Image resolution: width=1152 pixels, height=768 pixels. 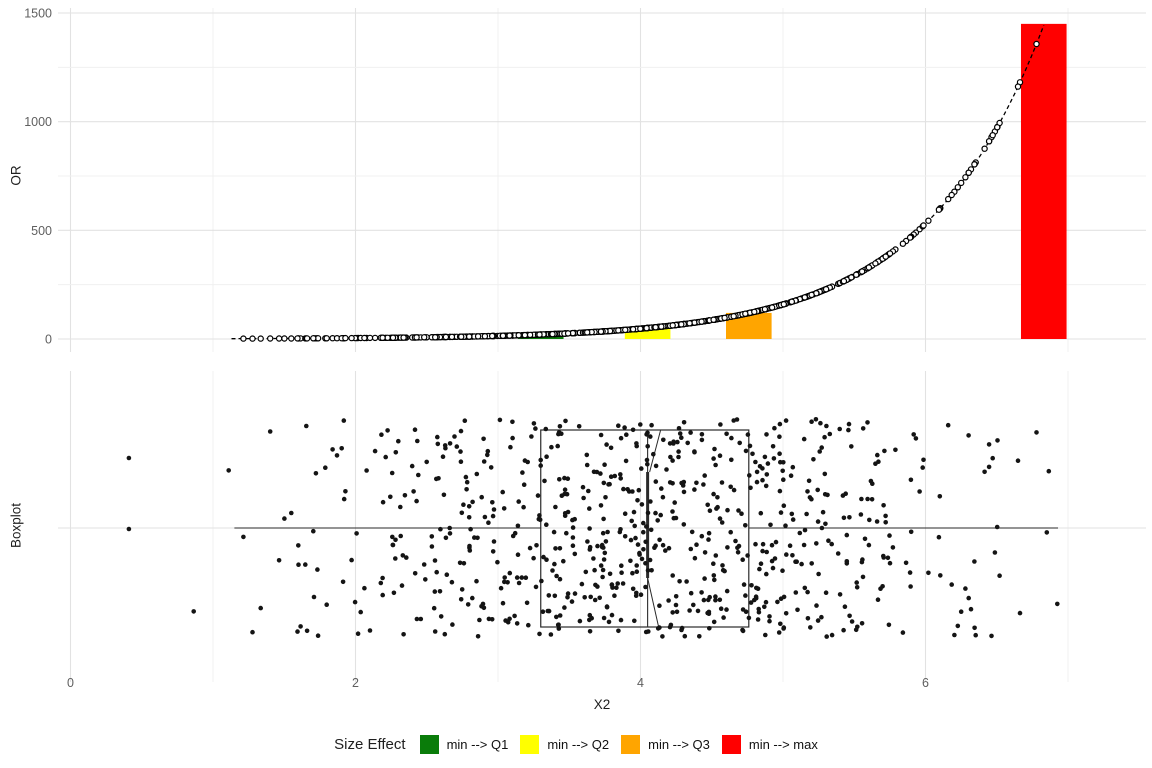 I want to click on legend-swatch-green, so click(x=429, y=744).